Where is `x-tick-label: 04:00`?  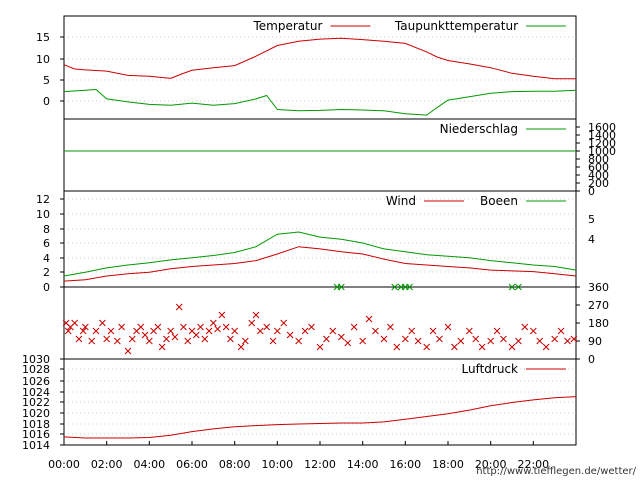
x-tick-label: 04:00 is located at coordinates (149, 464).